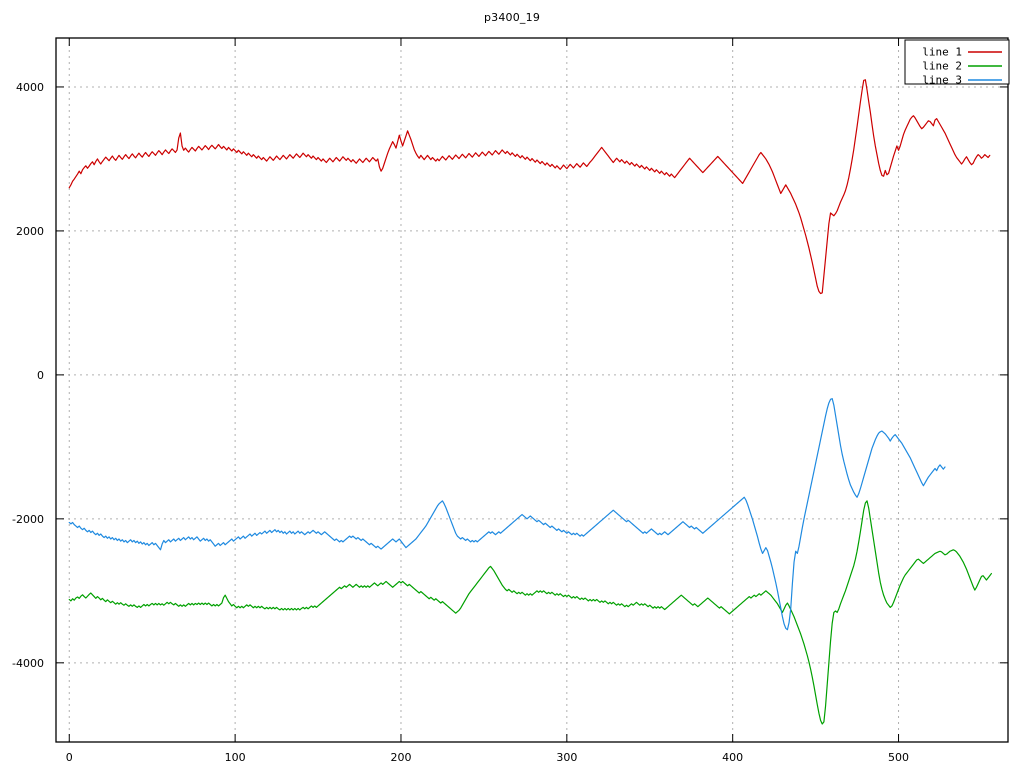 This screenshot has width=1024, height=768. What do you see at coordinates (942, 66) in the screenshot?
I see `legend-label: line 2` at bounding box center [942, 66].